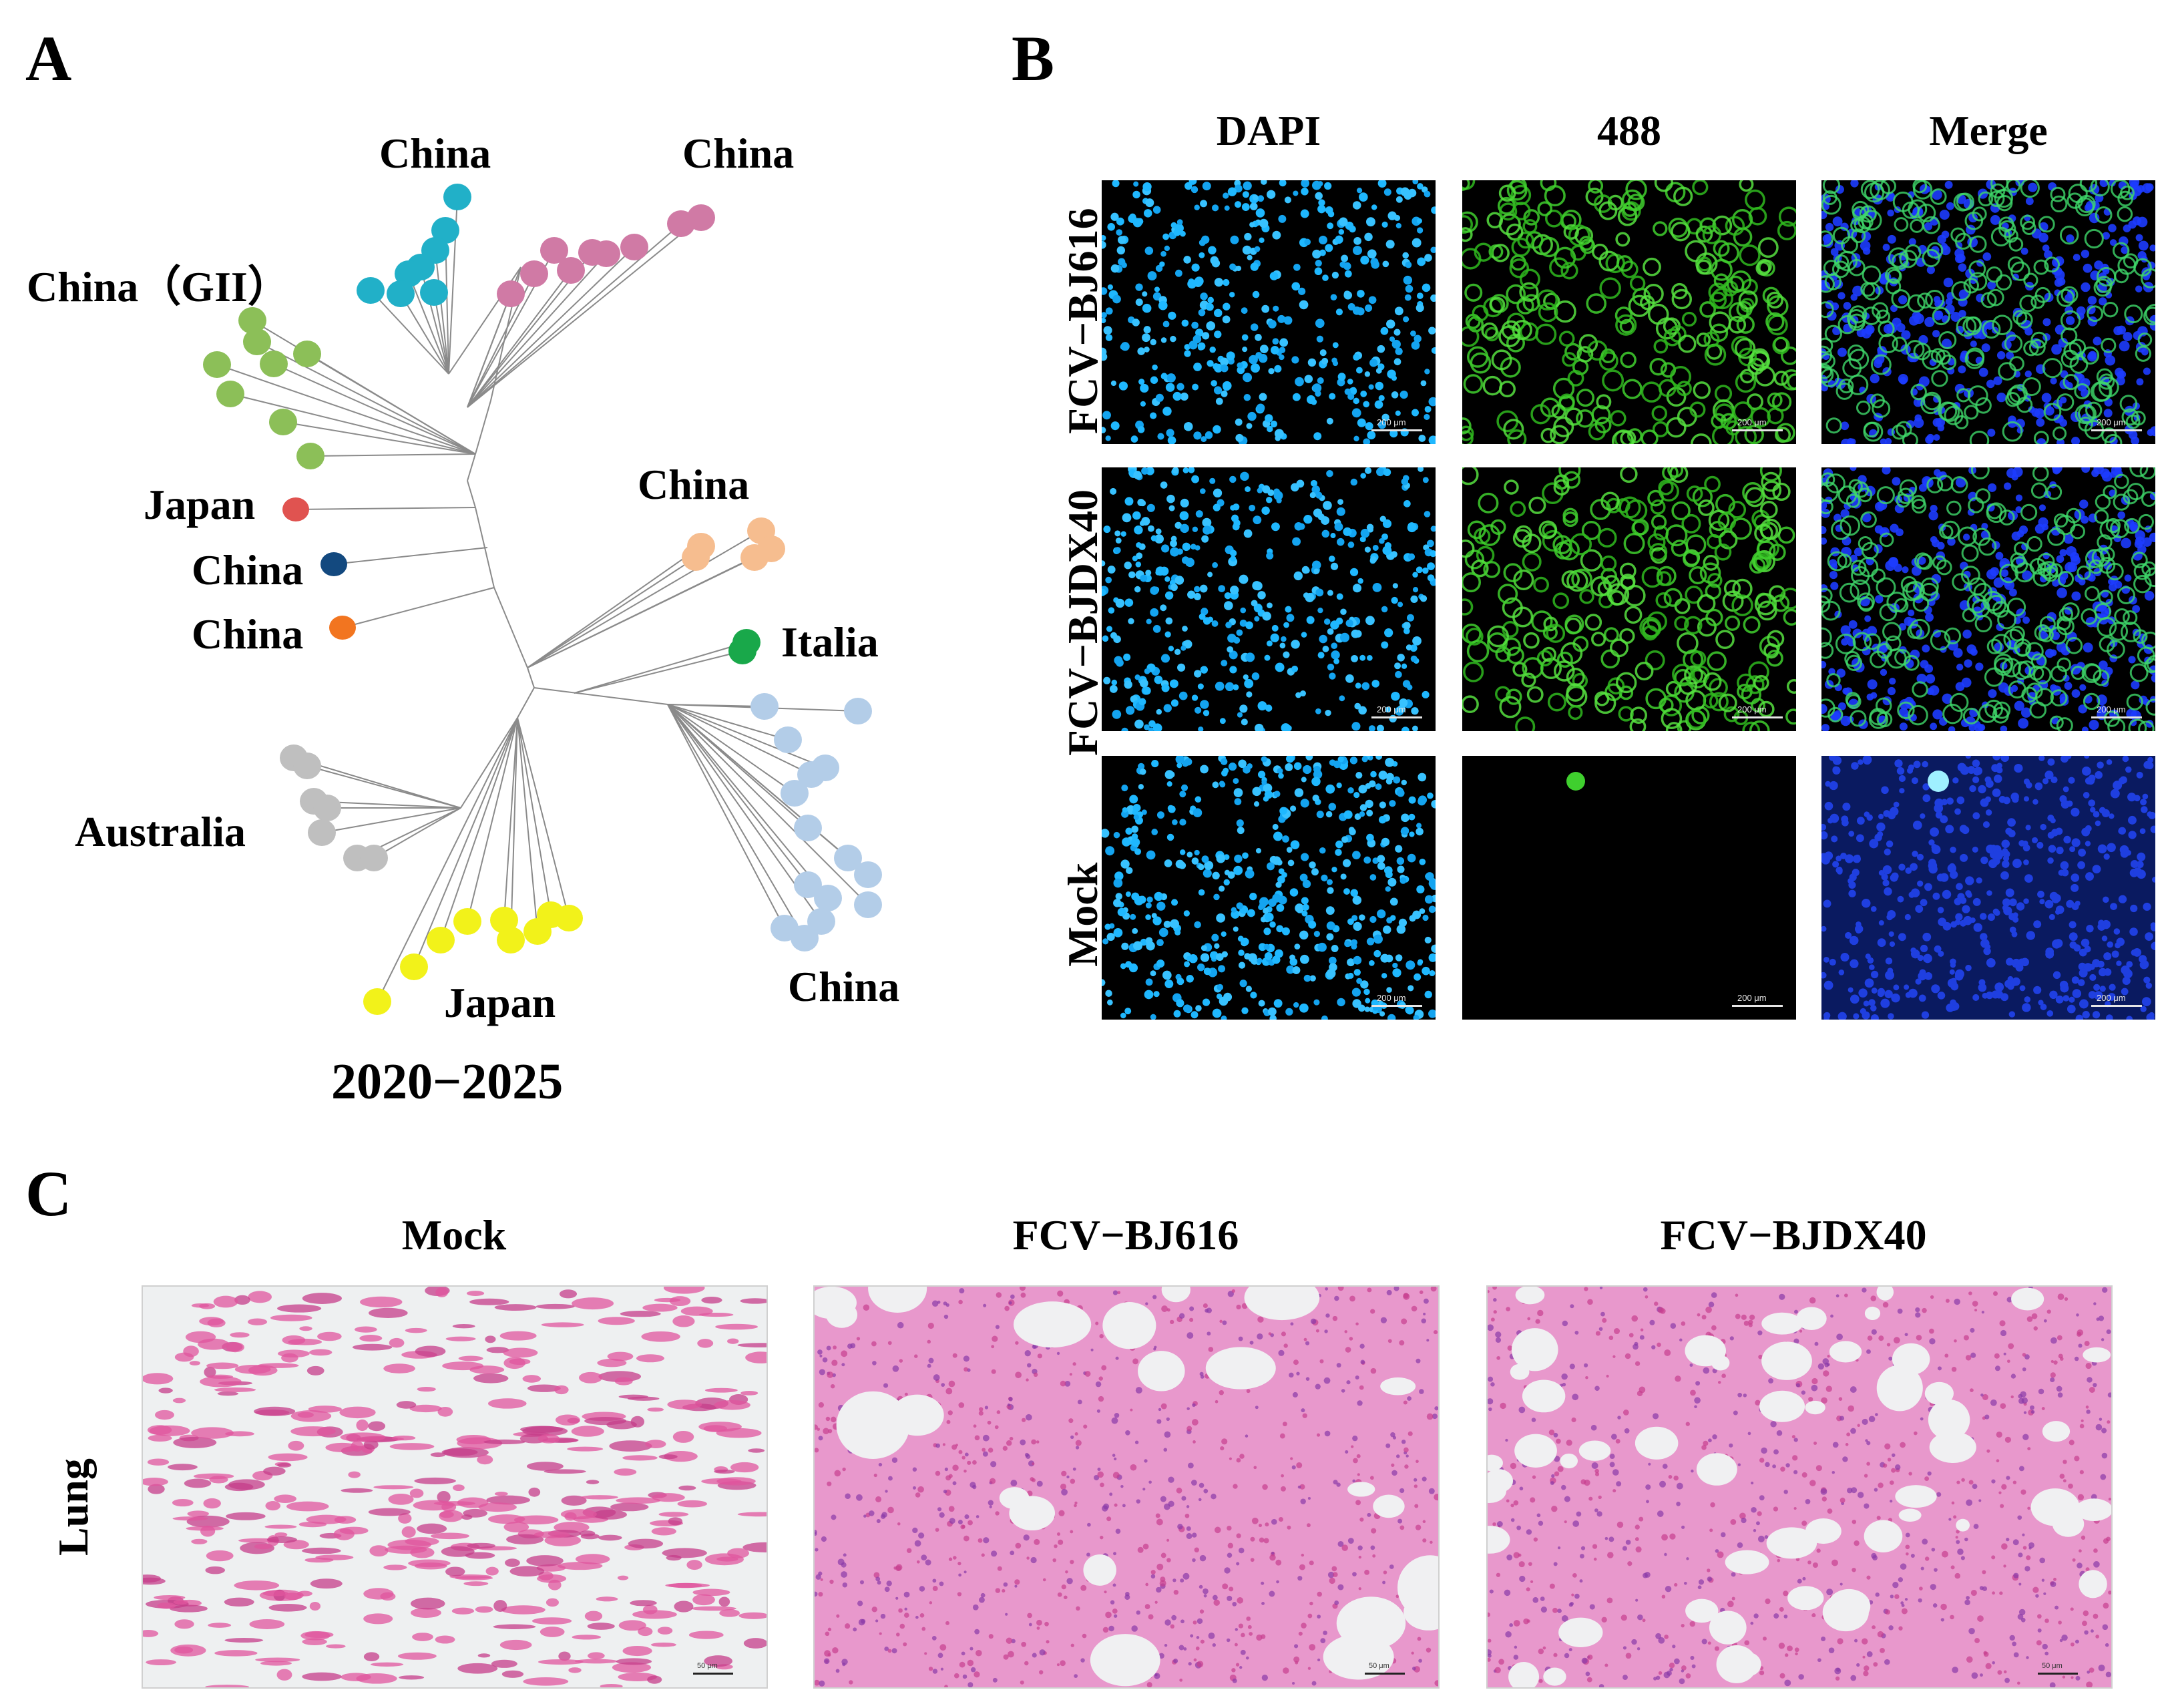 The width and height of the screenshot is (2168, 1708). I want to click on clade-label-italia: Italia, so click(830, 642).